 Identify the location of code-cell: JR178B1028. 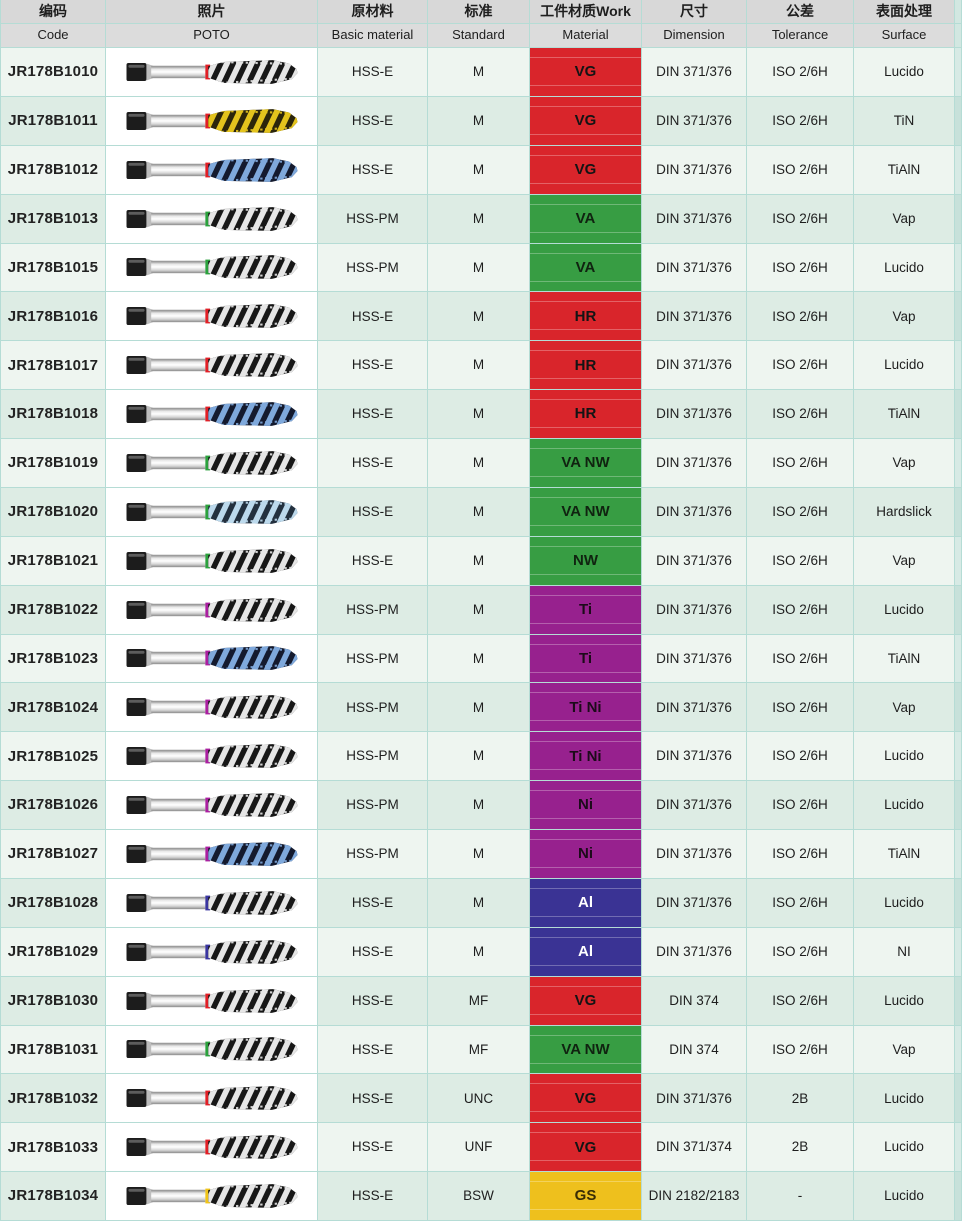
(53, 903).